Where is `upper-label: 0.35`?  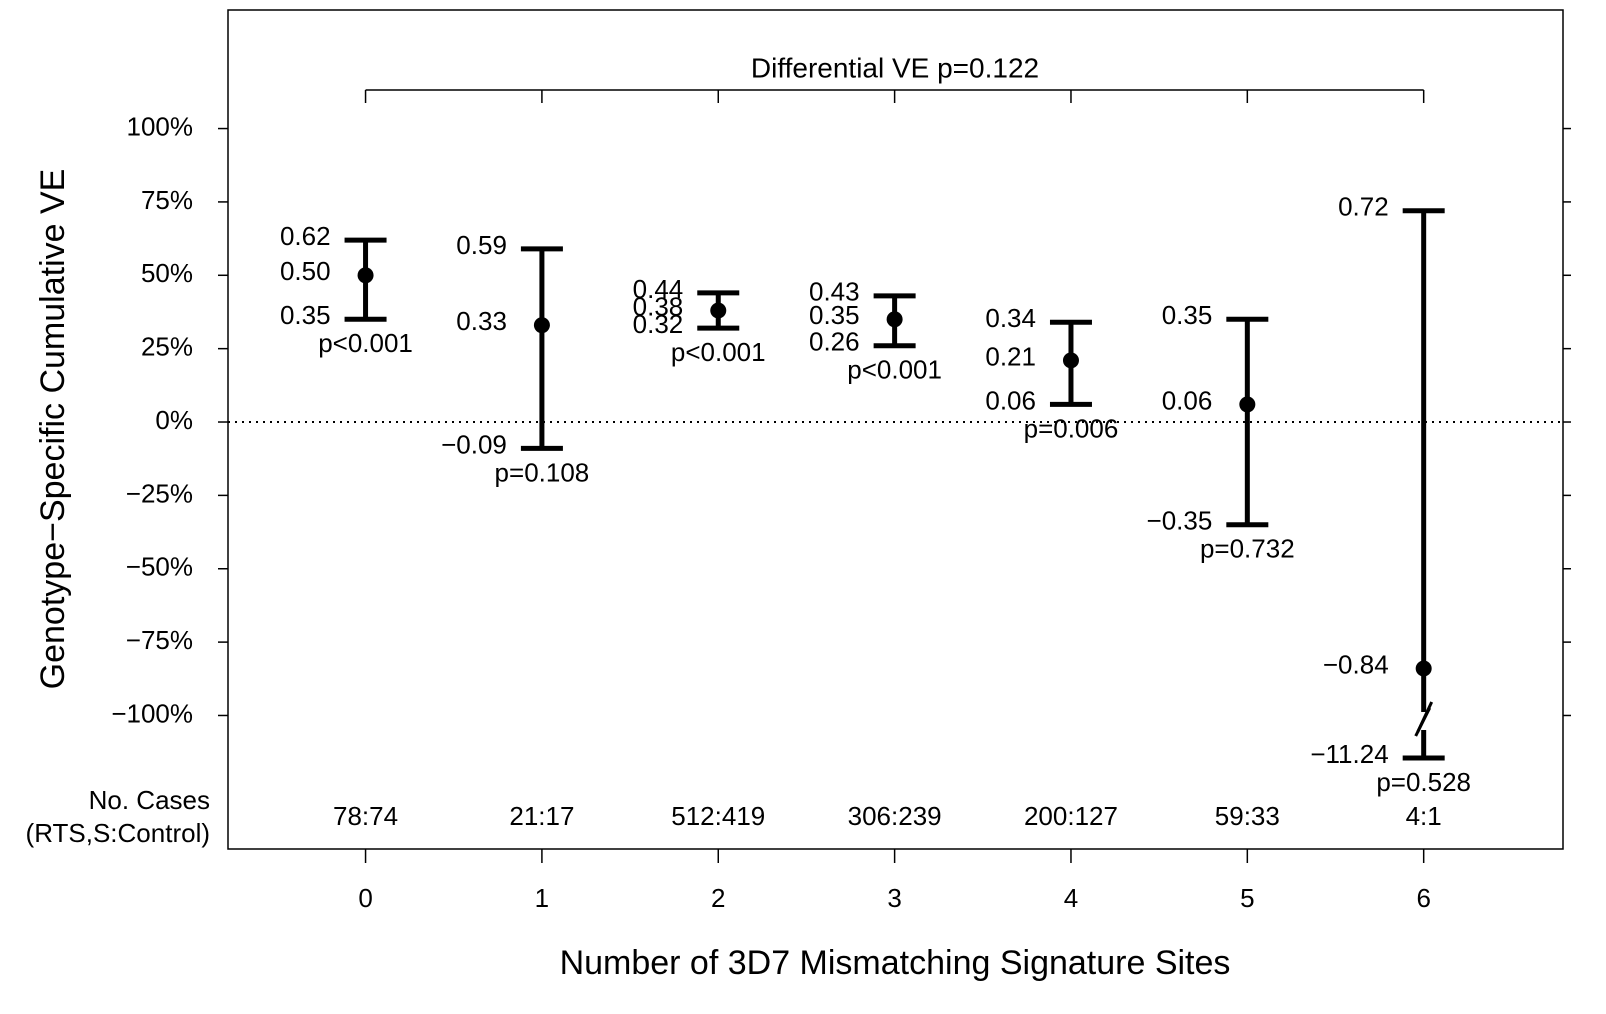
upper-label: 0.35 is located at coordinates (1187, 315).